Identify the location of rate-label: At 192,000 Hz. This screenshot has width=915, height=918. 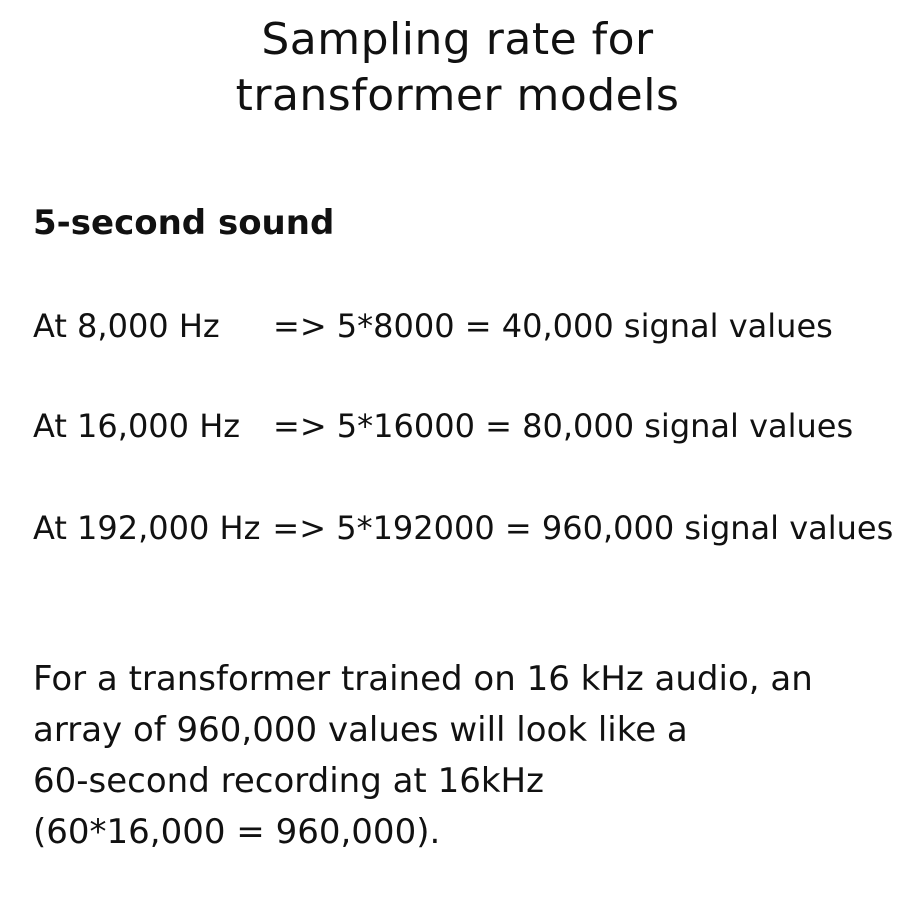
(147, 528).